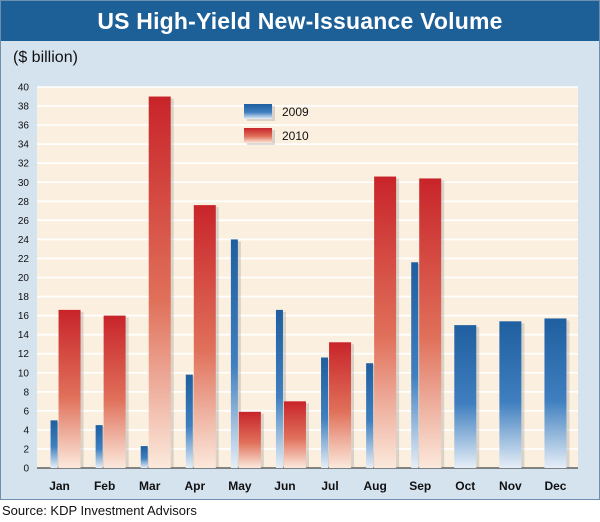 This screenshot has height=522, width=600. Describe the element at coordinates (258, 135) in the screenshot. I see `legend-swatch-2010` at that location.